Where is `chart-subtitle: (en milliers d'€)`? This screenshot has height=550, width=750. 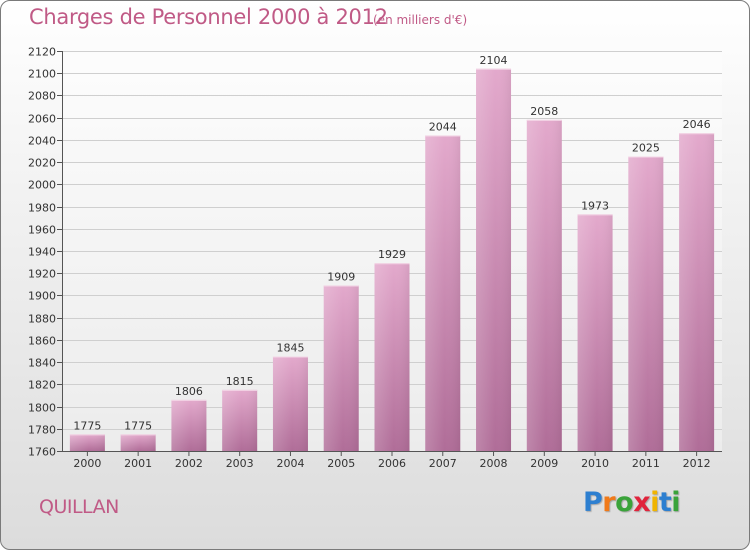
chart-subtitle: (en milliers d'€) is located at coordinates (420, 20).